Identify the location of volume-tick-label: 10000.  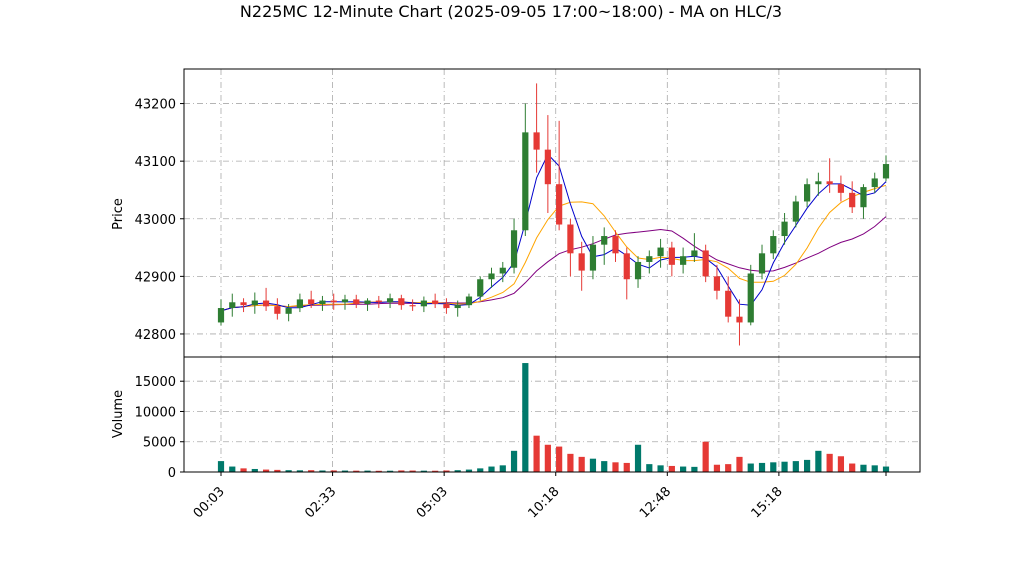
(155, 412).